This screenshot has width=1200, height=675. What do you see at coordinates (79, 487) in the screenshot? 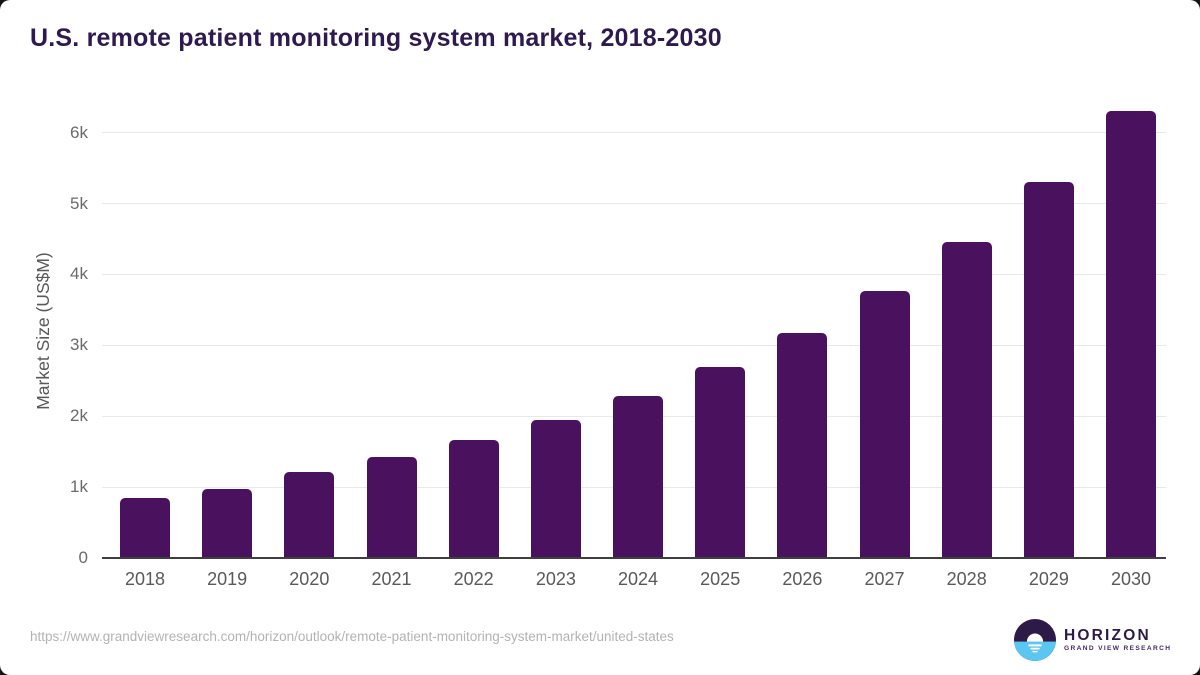
I see `y-tick-label-1k: 1k` at bounding box center [79, 487].